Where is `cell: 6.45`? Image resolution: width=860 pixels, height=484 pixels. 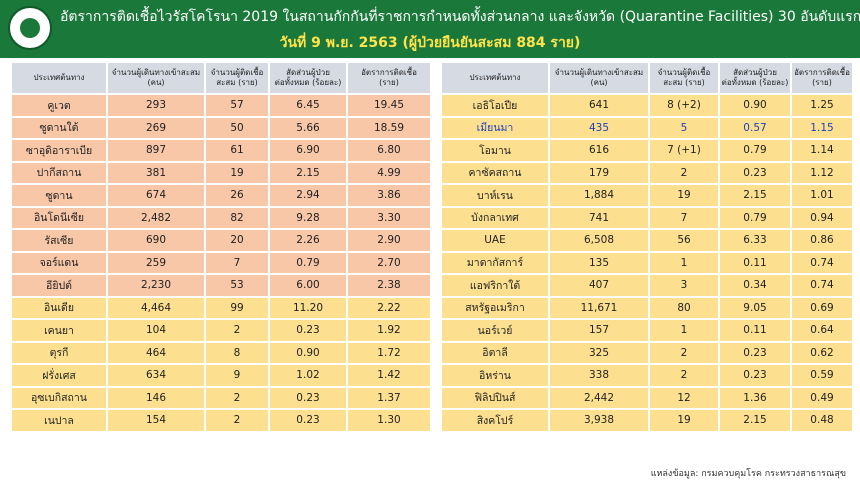 cell: 6.45 is located at coordinates (308, 105).